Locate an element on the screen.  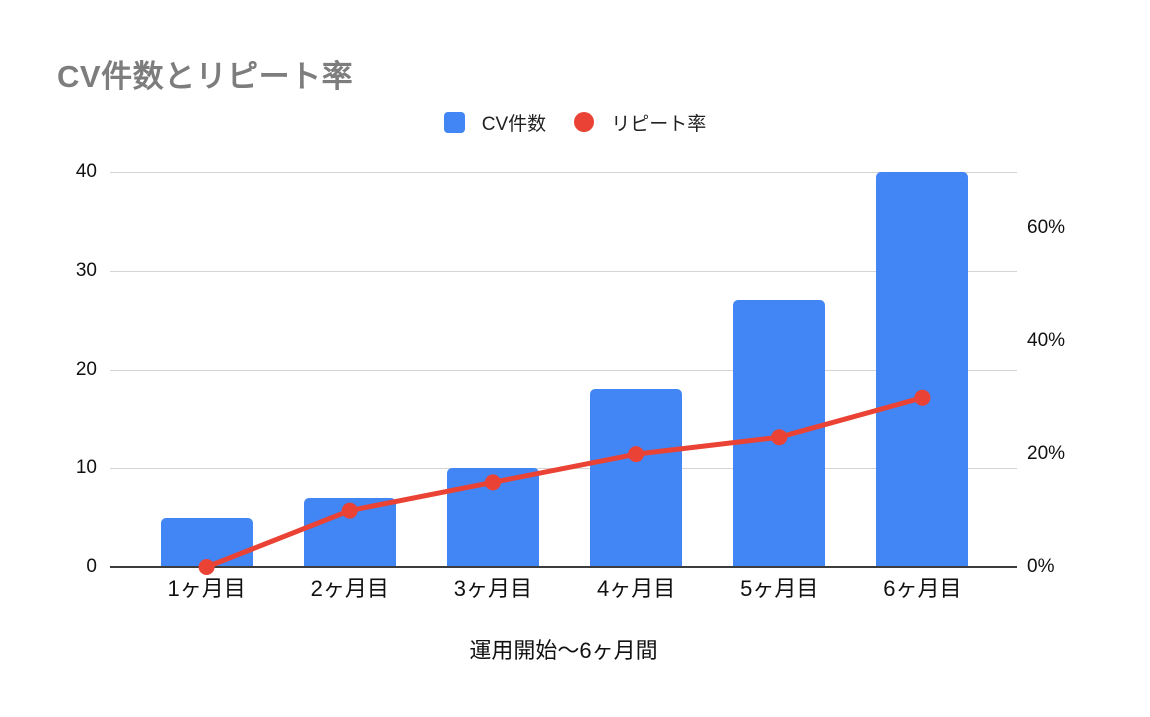
line-point-2ヶ月目 is located at coordinates (349, 510).